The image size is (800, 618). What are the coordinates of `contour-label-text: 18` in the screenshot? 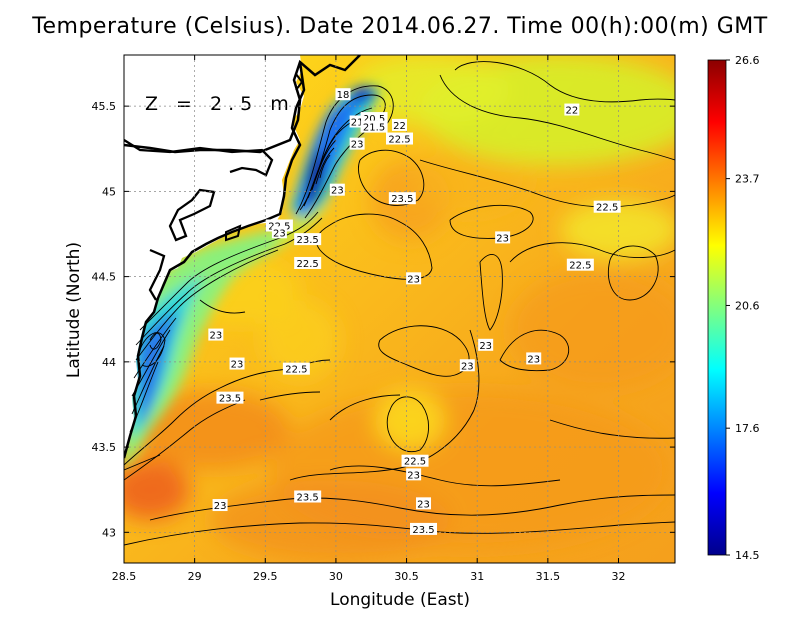 It's located at (343, 95).